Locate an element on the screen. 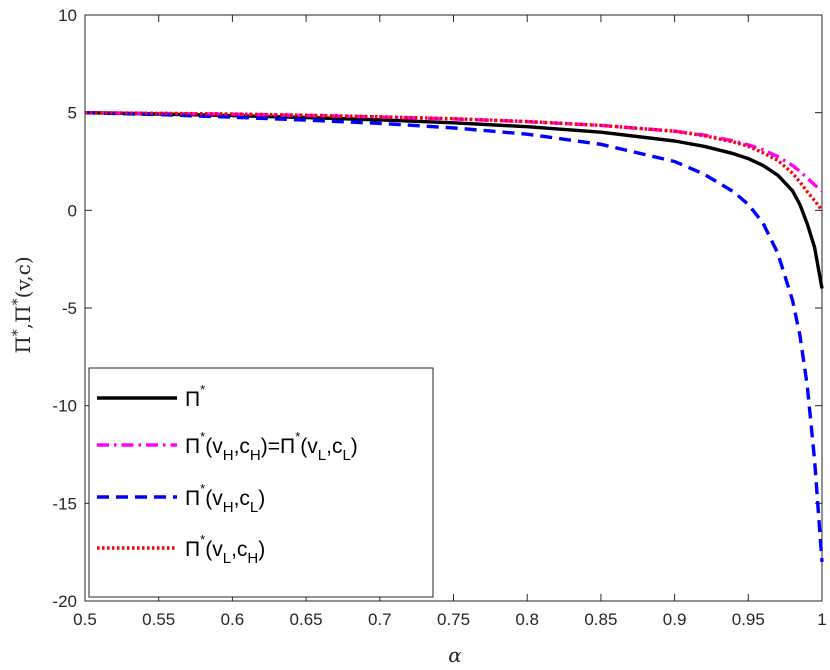 Image resolution: width=830 pixels, height=670 pixels. legend: Π* Π*(vH,cH)=Π*(vL,cL) Π*(vH,cL) Π*(vL,cH) is located at coordinates (261, 482).